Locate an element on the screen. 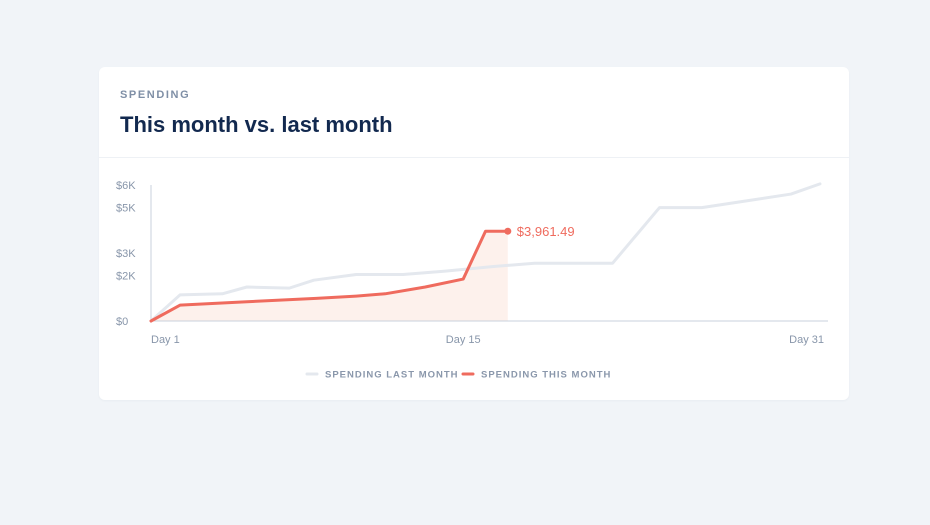 Image resolution: width=930 pixels, height=525 pixels. legend-label: SPENDING THIS MONTH is located at coordinates (546, 375).